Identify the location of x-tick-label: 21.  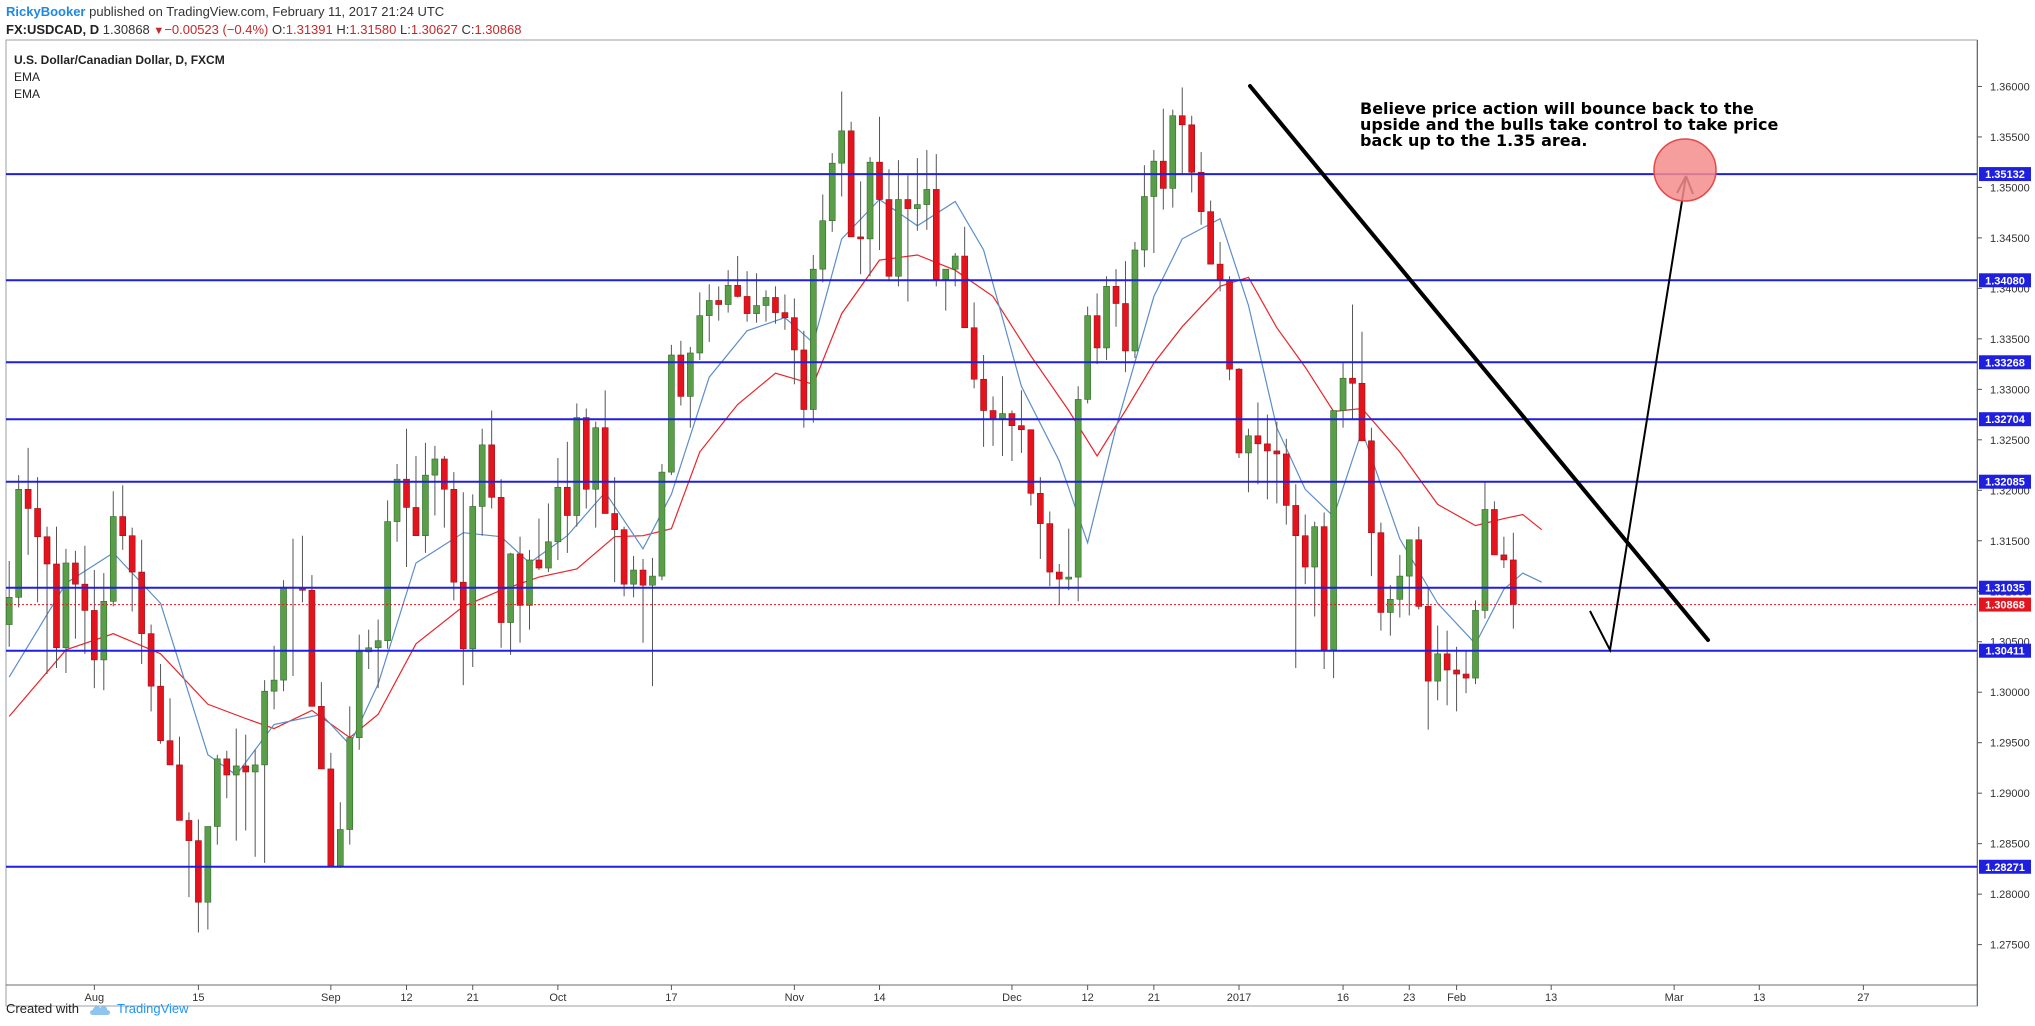
(473, 998).